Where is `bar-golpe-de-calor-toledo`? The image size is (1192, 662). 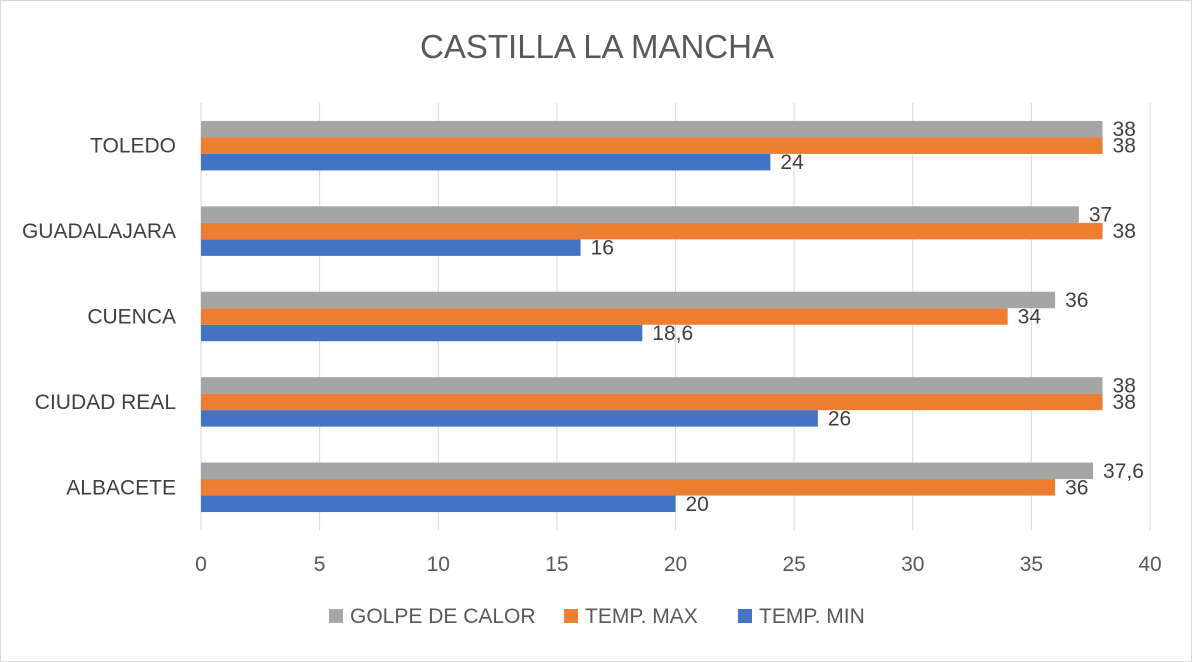 bar-golpe-de-calor-toledo is located at coordinates (652, 129).